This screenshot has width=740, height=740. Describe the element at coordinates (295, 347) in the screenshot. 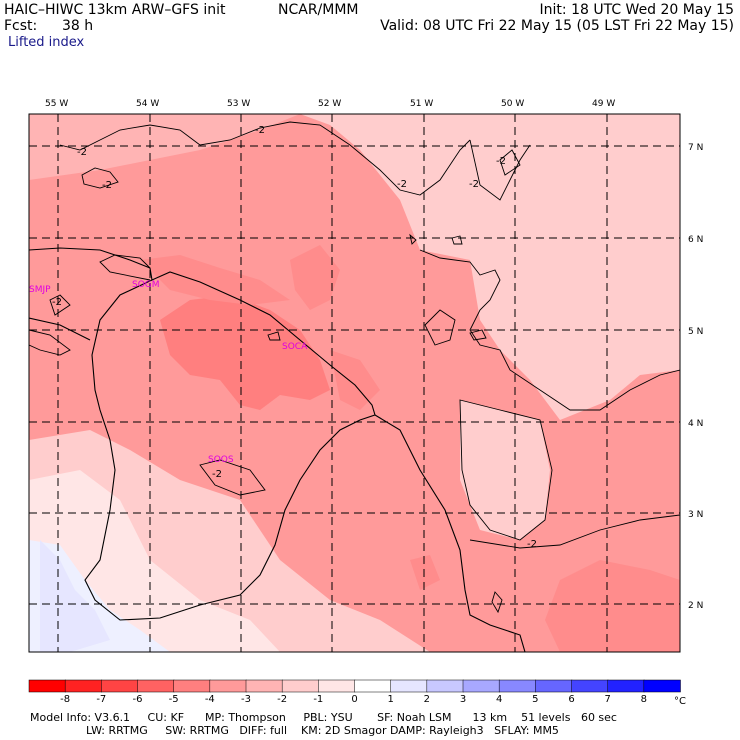

I see `station-label: SOCA` at that location.